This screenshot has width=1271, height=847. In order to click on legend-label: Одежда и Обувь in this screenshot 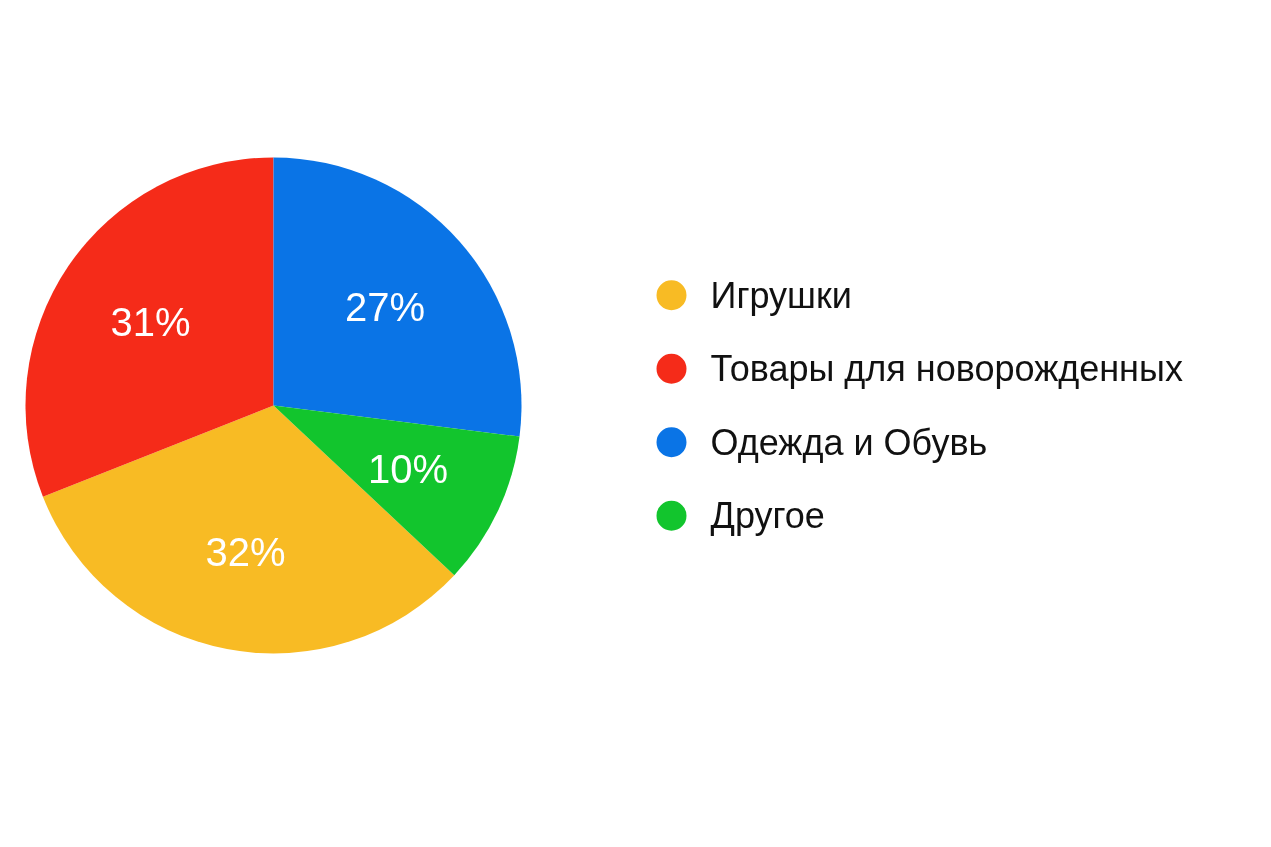, I will do `click(849, 442)`.